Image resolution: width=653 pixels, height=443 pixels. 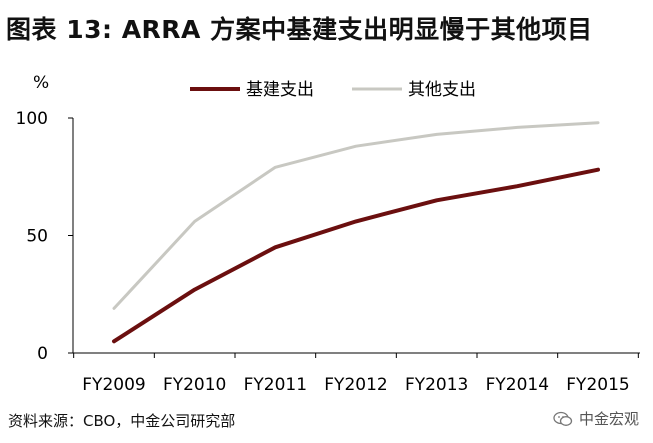 I want to click on x-tick-label: FY2011, so click(x=275, y=385).